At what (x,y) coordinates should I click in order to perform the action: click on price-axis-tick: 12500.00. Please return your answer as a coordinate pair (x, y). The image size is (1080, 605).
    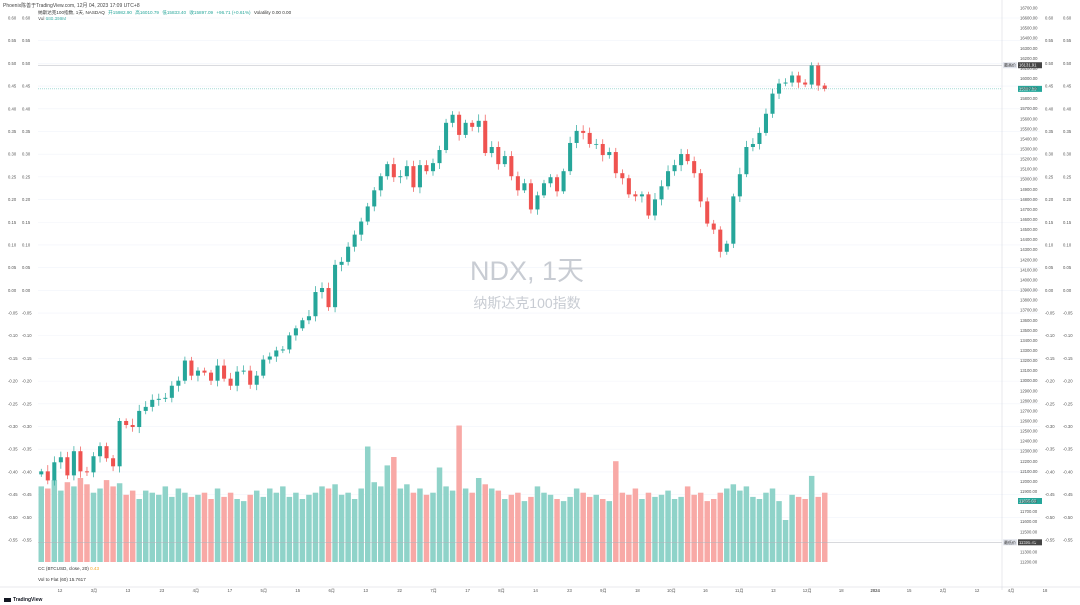
    Looking at the image, I should click on (1029, 431).